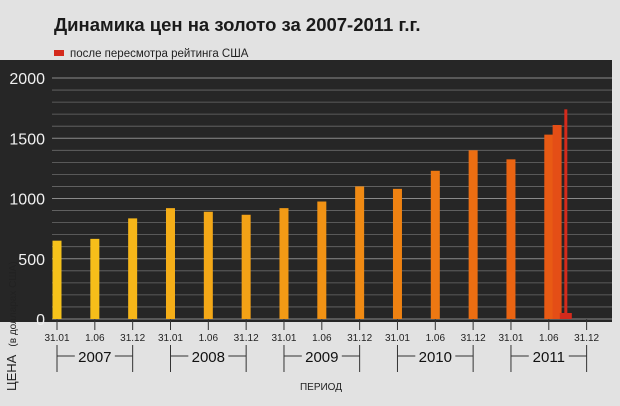  I want to click on legend-swatch, so click(59, 53).